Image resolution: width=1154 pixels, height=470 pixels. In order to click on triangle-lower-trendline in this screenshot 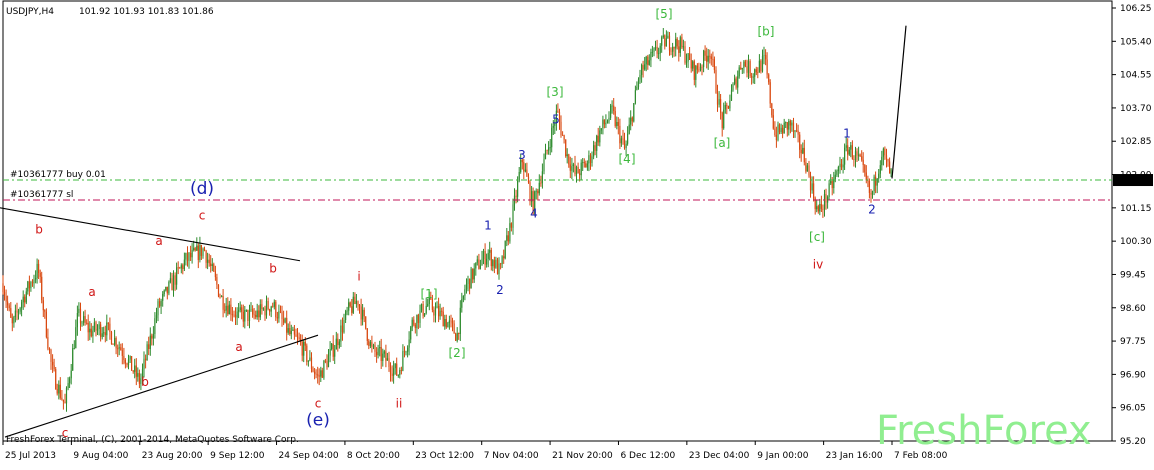, I will do `click(161, 386)`.